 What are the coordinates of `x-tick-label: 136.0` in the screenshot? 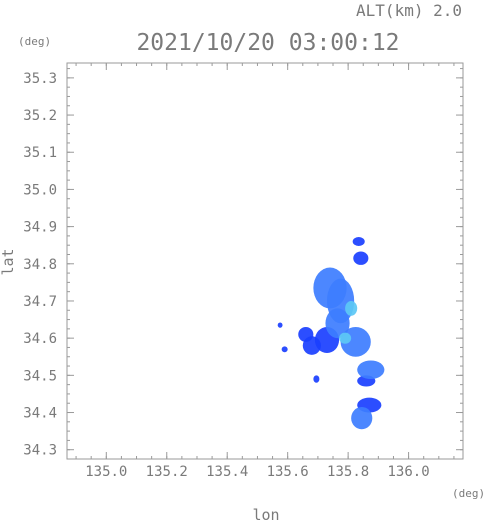 It's located at (409, 472).